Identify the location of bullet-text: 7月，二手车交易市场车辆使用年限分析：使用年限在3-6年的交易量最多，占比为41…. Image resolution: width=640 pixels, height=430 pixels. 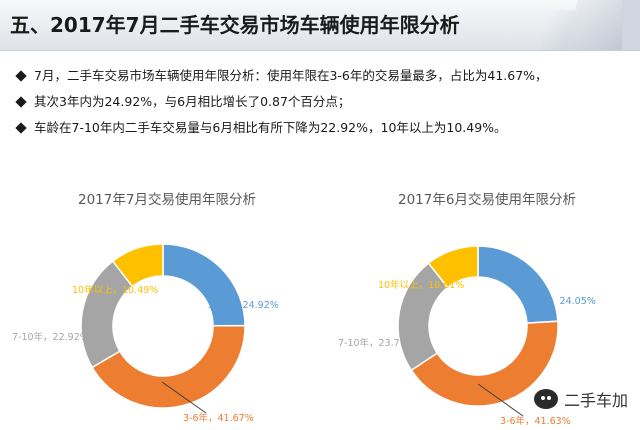
(291, 75).